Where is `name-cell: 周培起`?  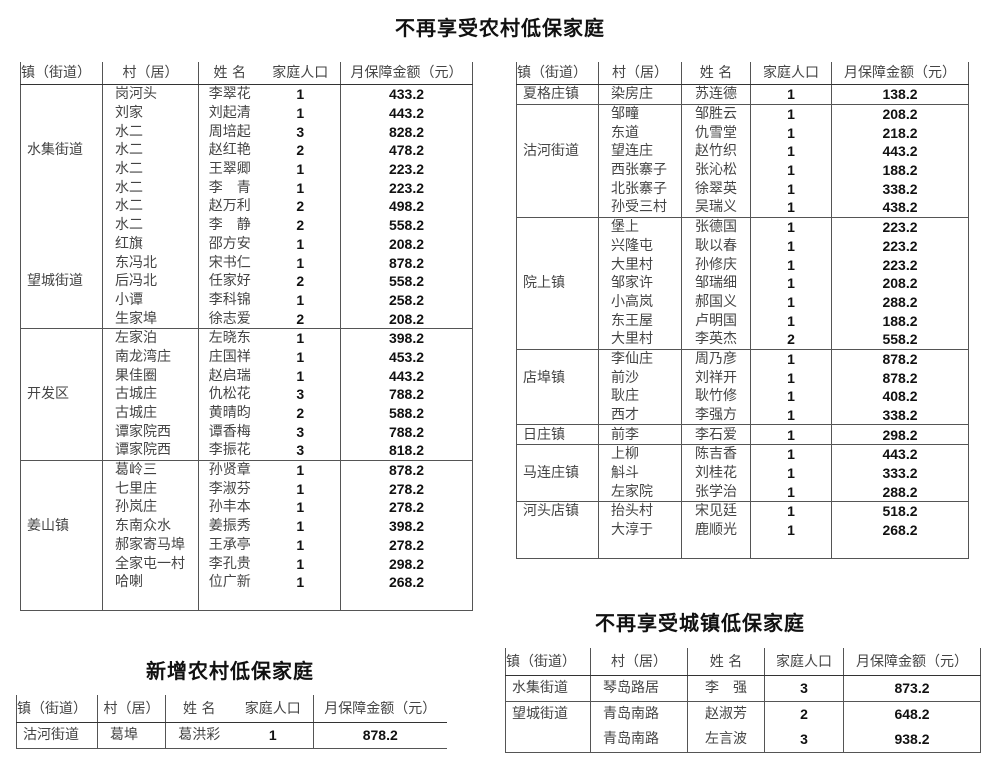 name-cell: 周培起 is located at coordinates (229, 132).